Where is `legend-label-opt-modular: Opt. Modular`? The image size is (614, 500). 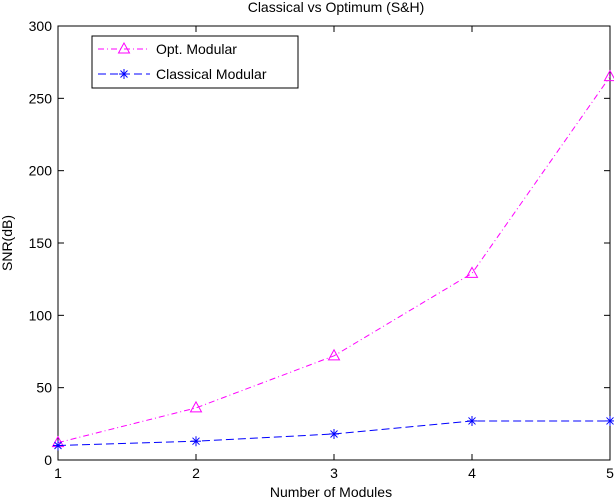 legend-label-opt-modular: Opt. Modular is located at coordinates (196, 49).